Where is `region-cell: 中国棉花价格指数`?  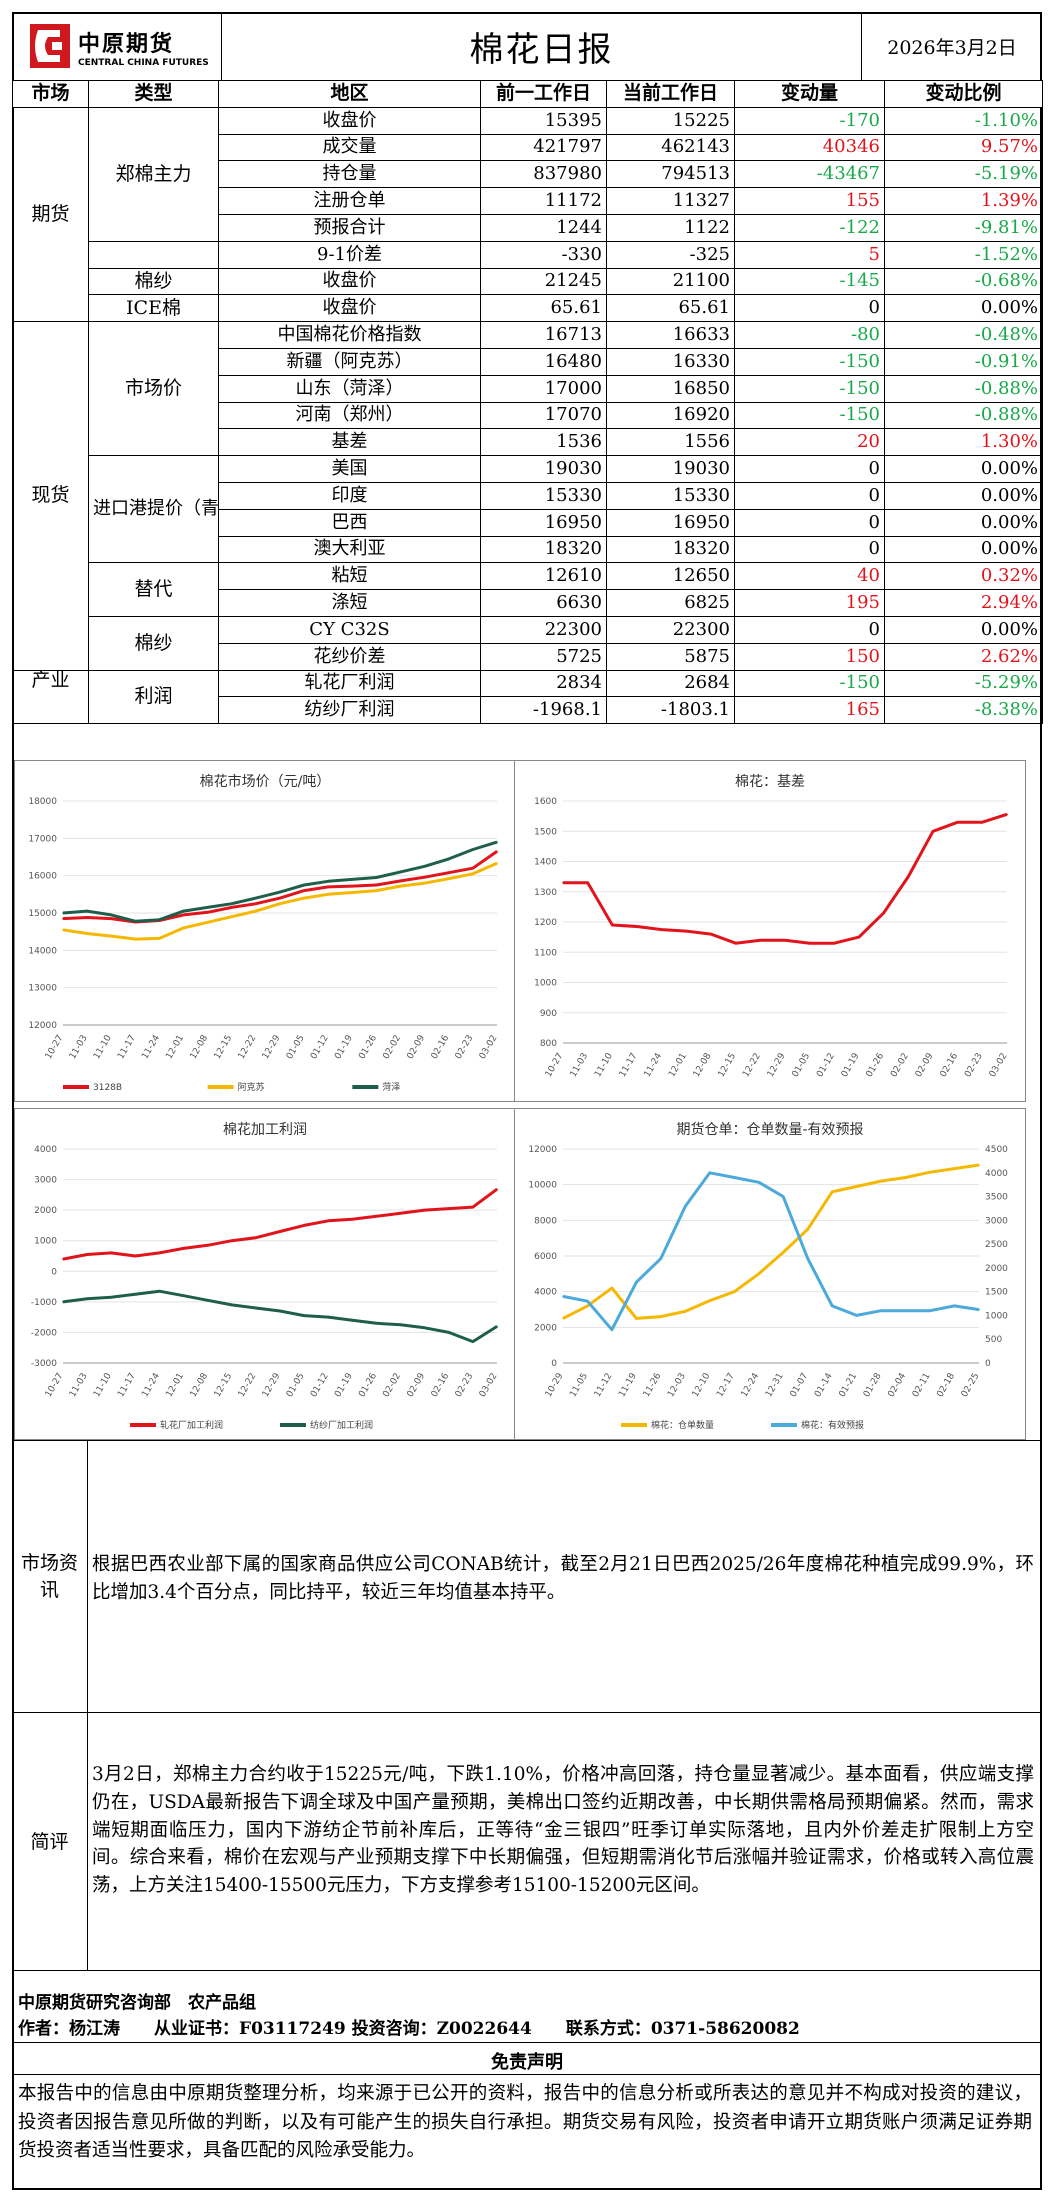 region-cell: 中国棉花价格指数 is located at coordinates (349, 335).